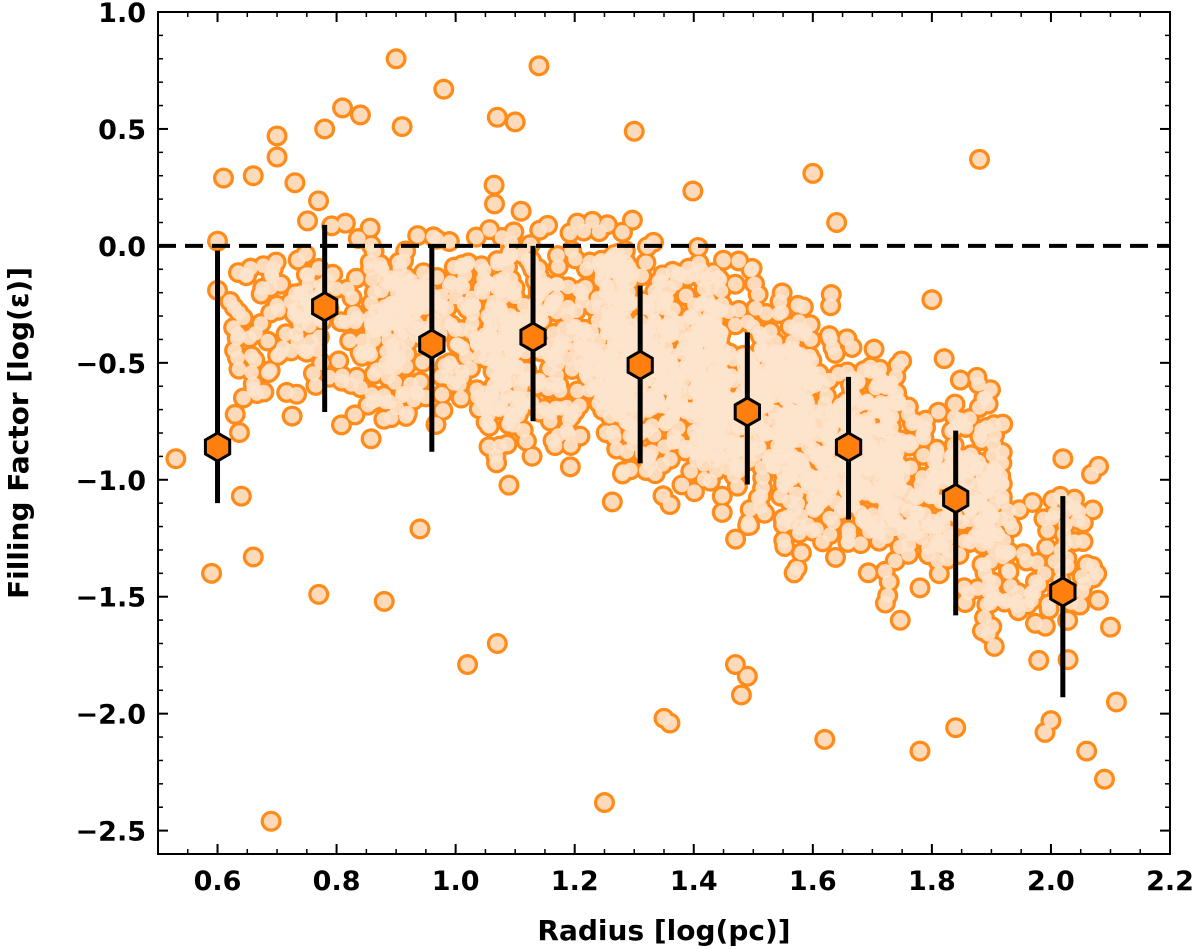 This screenshot has height=949, width=1200. What do you see at coordinates (456, 881) in the screenshot?
I see `x-tick-label: 1.0` at bounding box center [456, 881].